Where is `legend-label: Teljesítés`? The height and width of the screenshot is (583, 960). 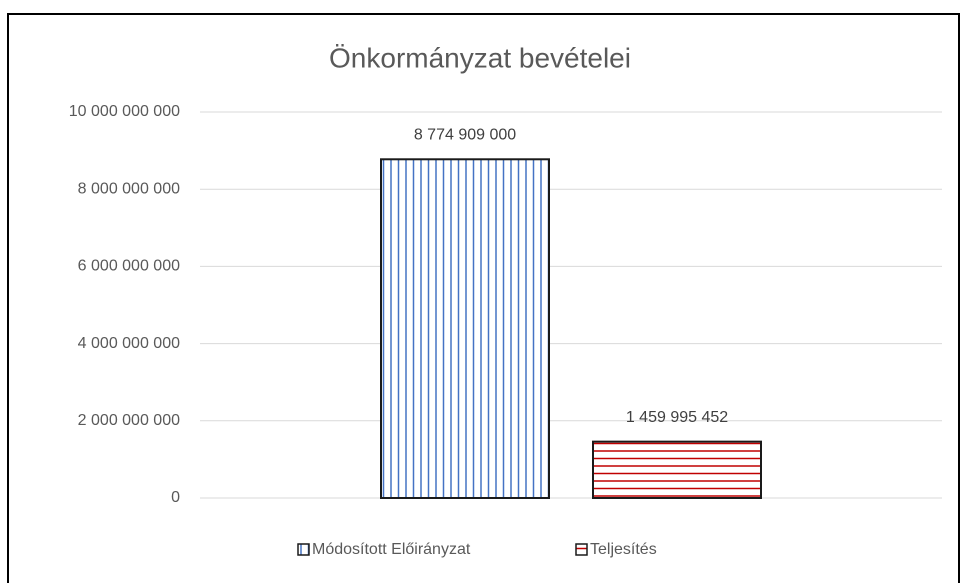
legend-label: Teljesítés is located at coordinates (623, 549).